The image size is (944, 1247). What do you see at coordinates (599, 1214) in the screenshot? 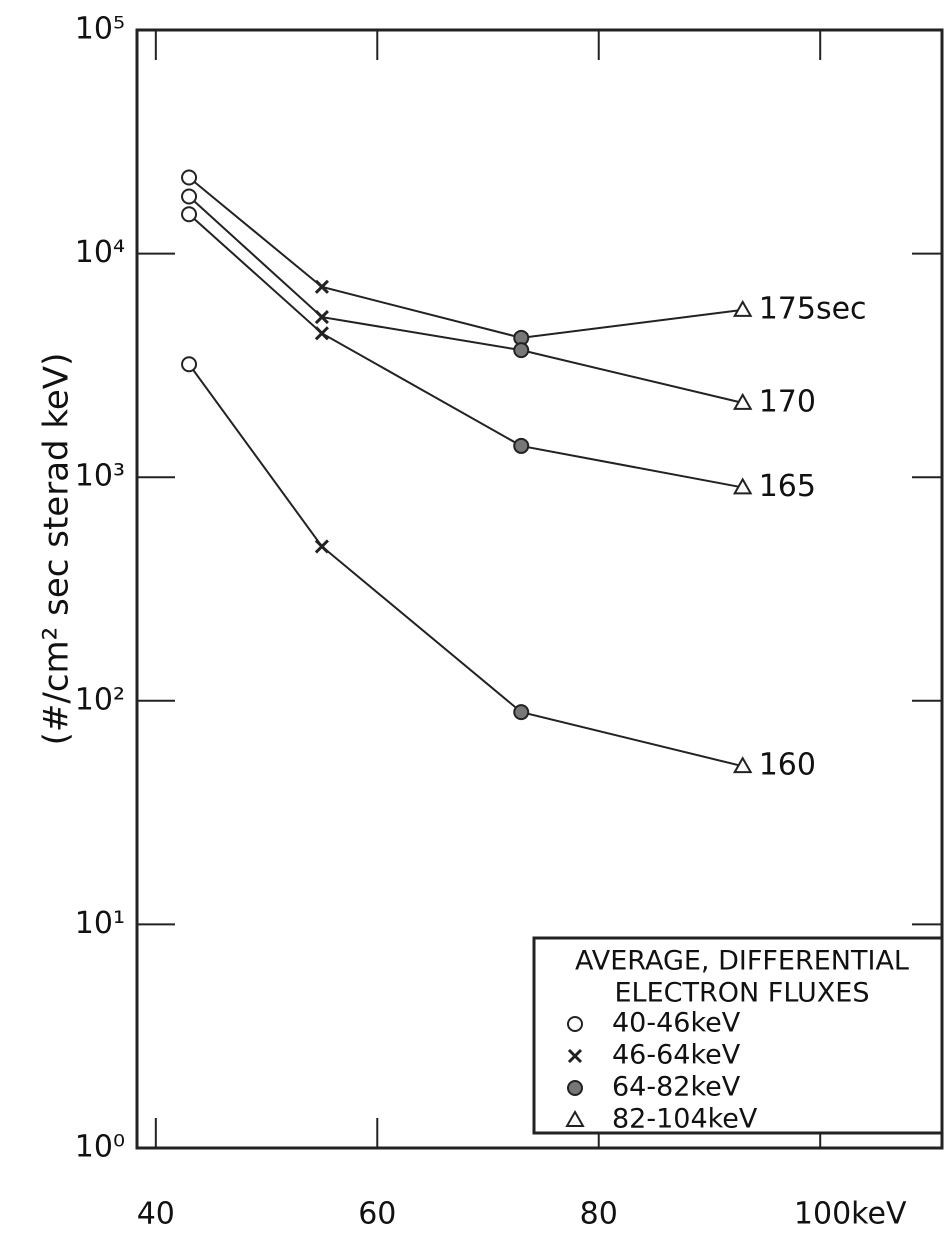
I see `x-tick-label: 80` at bounding box center [599, 1214].